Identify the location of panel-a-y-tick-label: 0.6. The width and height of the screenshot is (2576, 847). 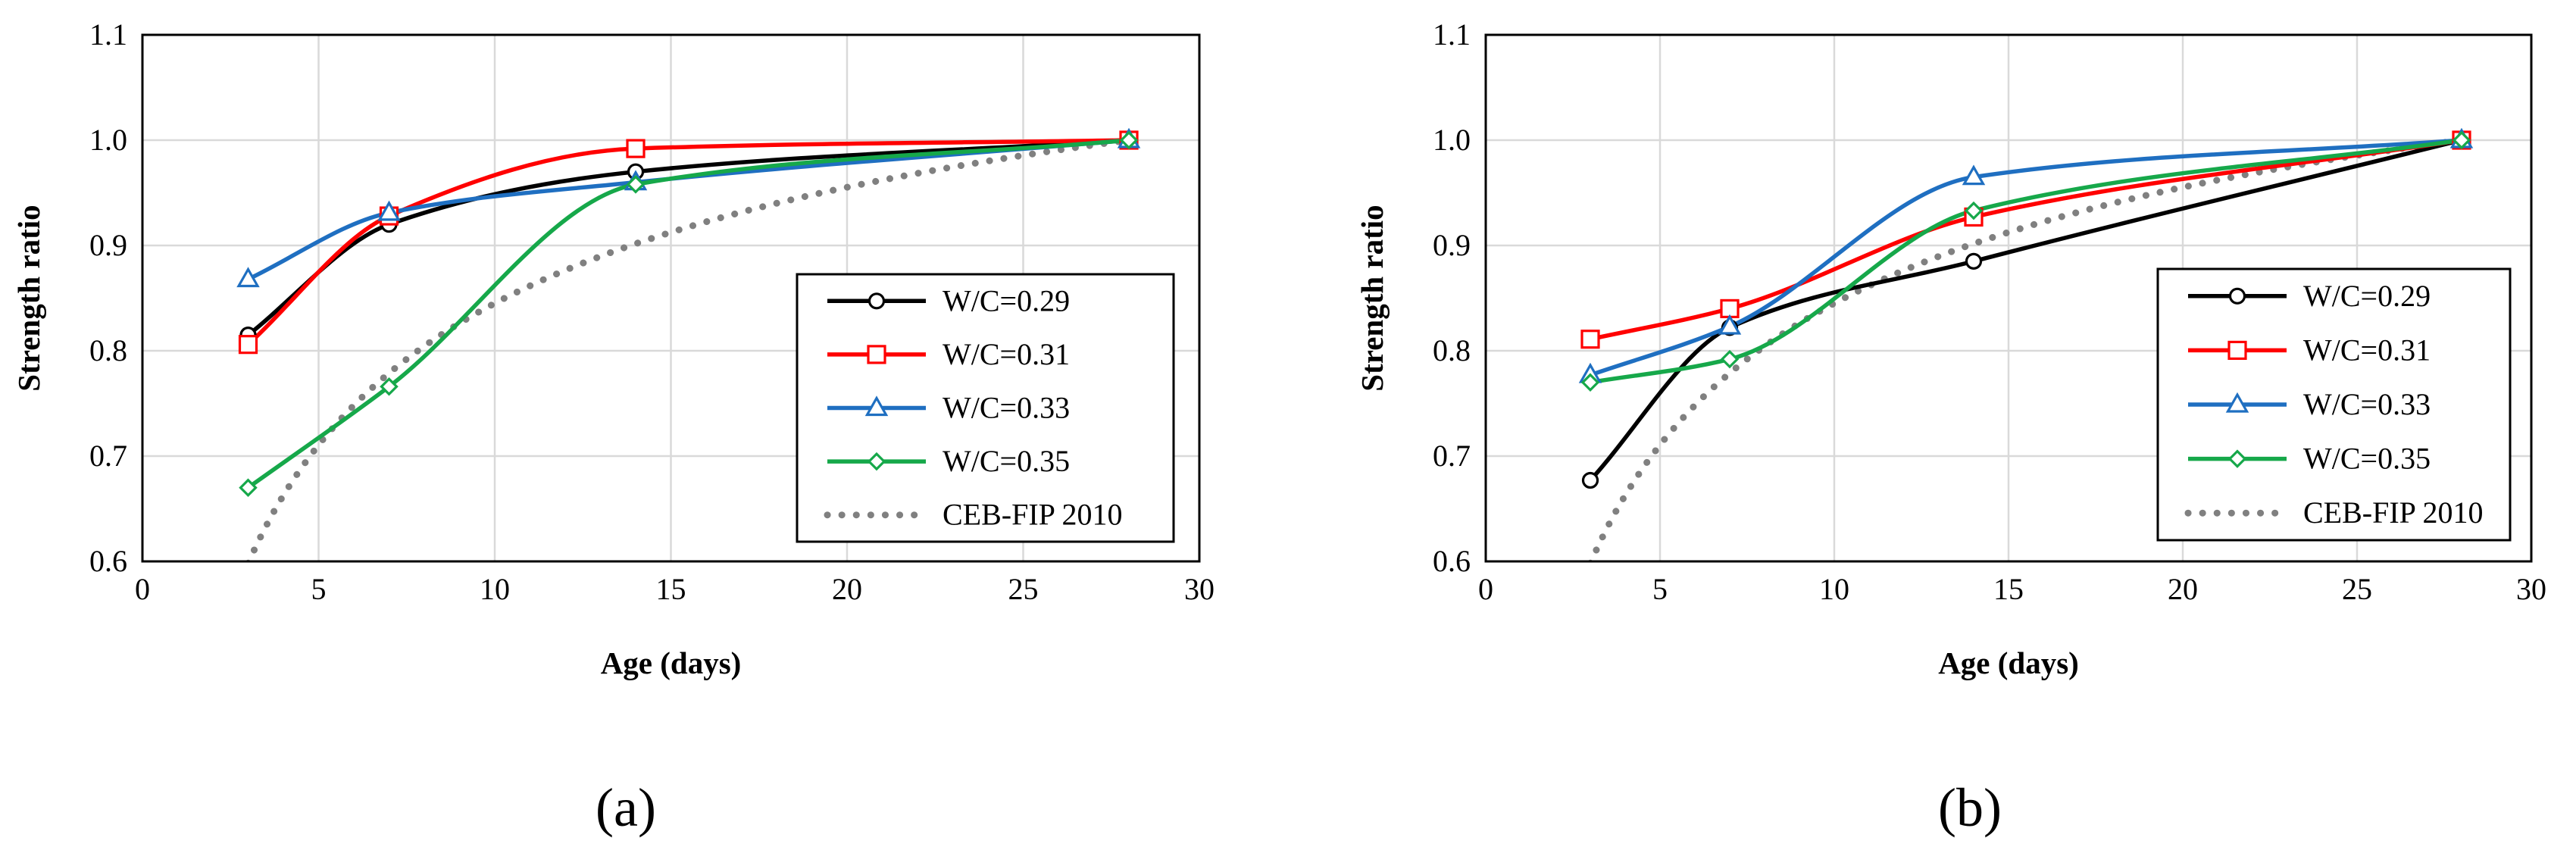
(108, 561).